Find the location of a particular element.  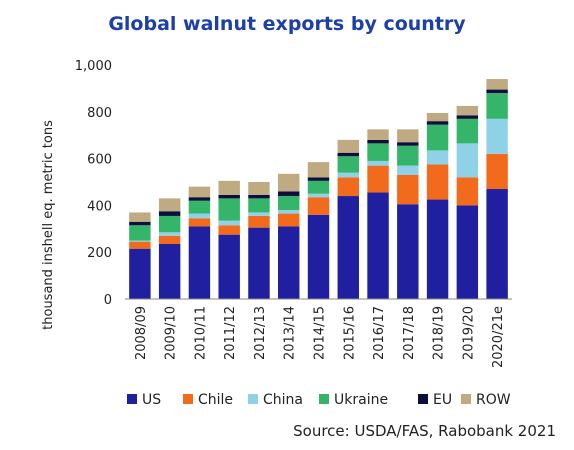

x-tick-label: 2014/15 is located at coordinates (320, 333).